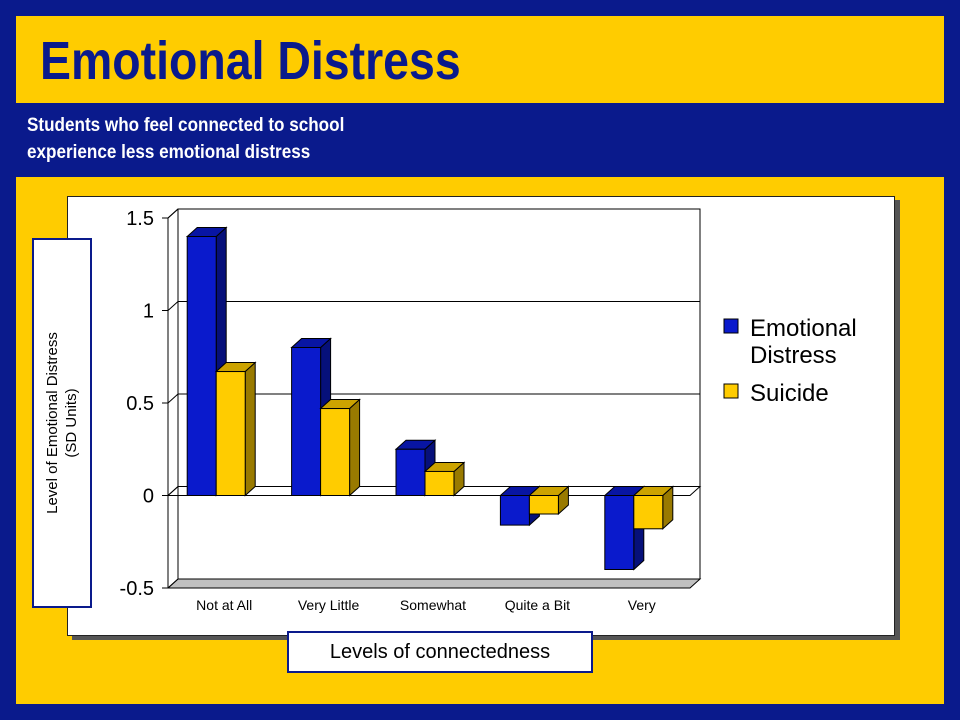 The image size is (960, 720). I want to click on y-axis-label: Level of Emotional Distress (SD Units), so click(62, 423).